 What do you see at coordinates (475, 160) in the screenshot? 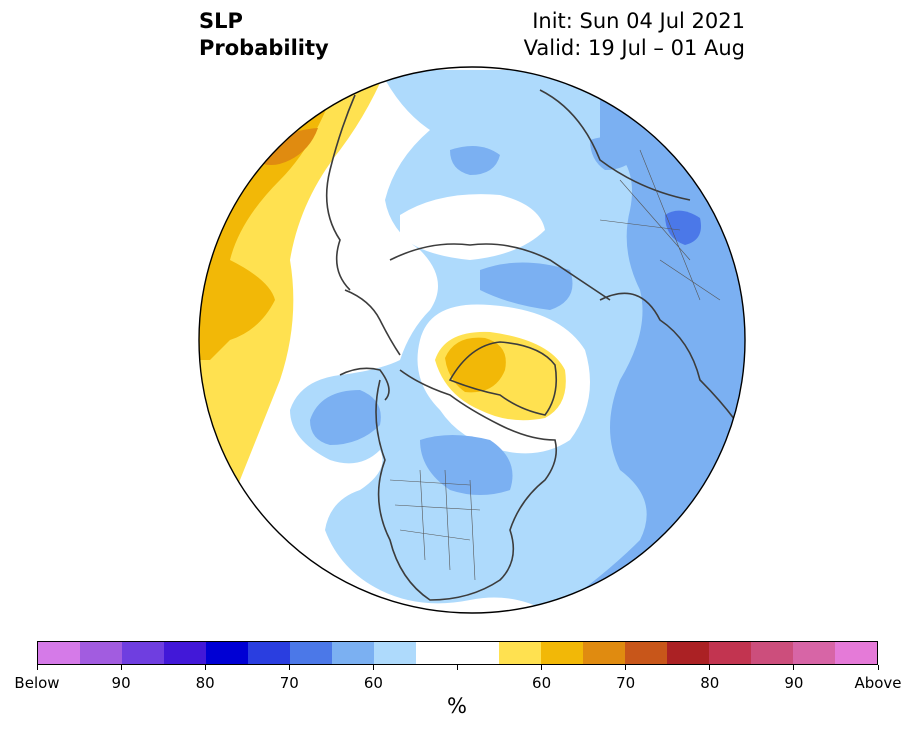
I see `field-blue-mid-arctic` at bounding box center [475, 160].